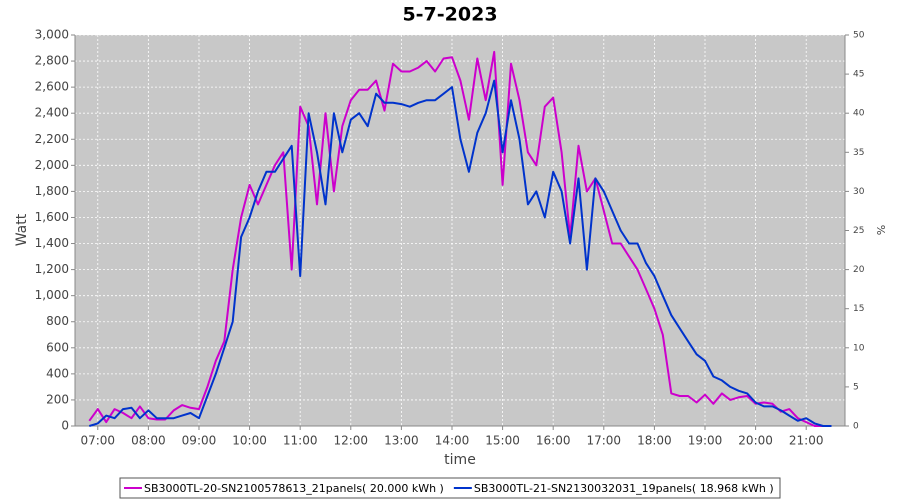  Describe the element at coordinates (57, 399) in the screenshot. I see `y-tick-label: 200` at that location.